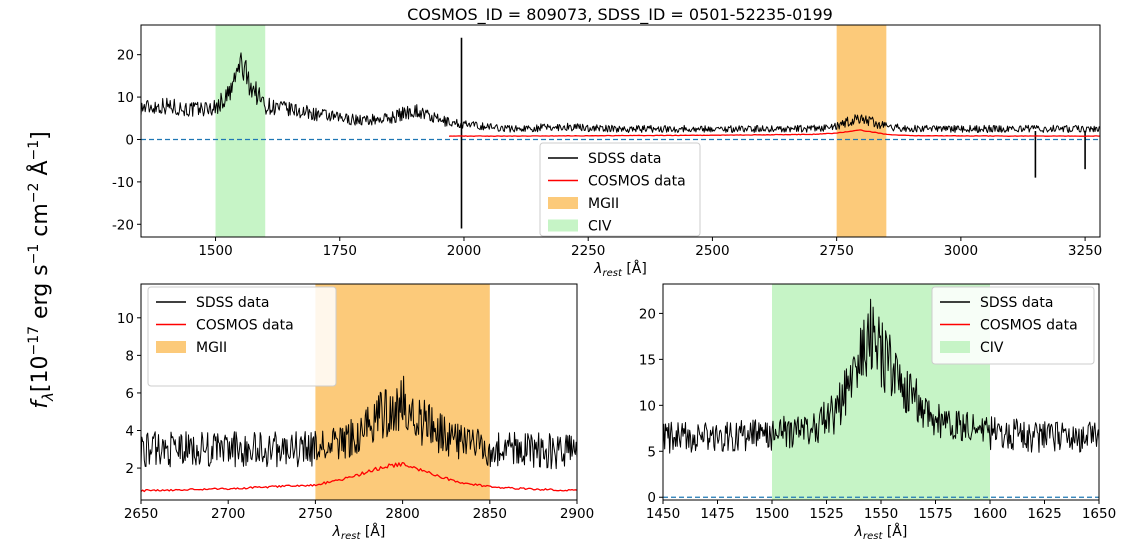 The image size is (1123, 542). What do you see at coordinates (961, 251) in the screenshot?
I see `x-tick-label: 3000` at bounding box center [961, 251].